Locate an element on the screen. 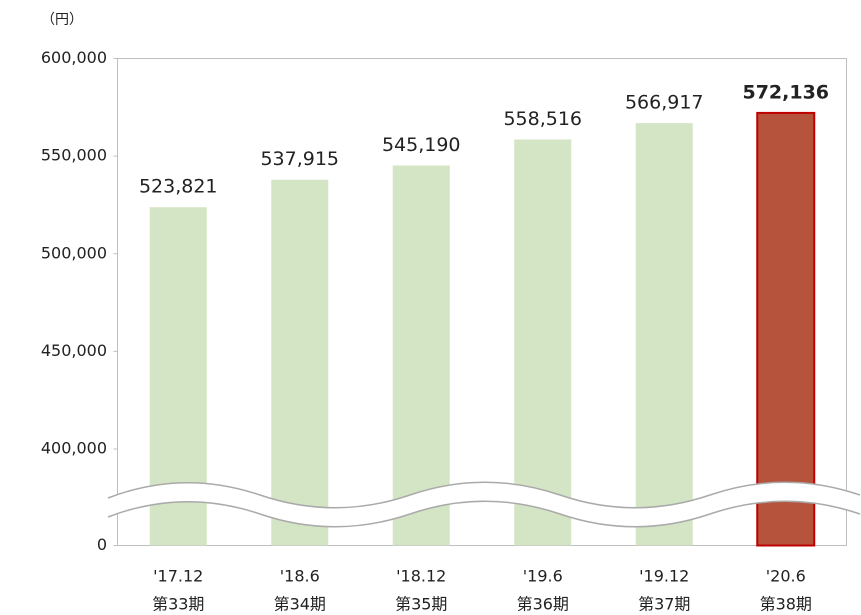 This screenshot has height=615, width=861. axis-break is located at coordinates (484, 504).